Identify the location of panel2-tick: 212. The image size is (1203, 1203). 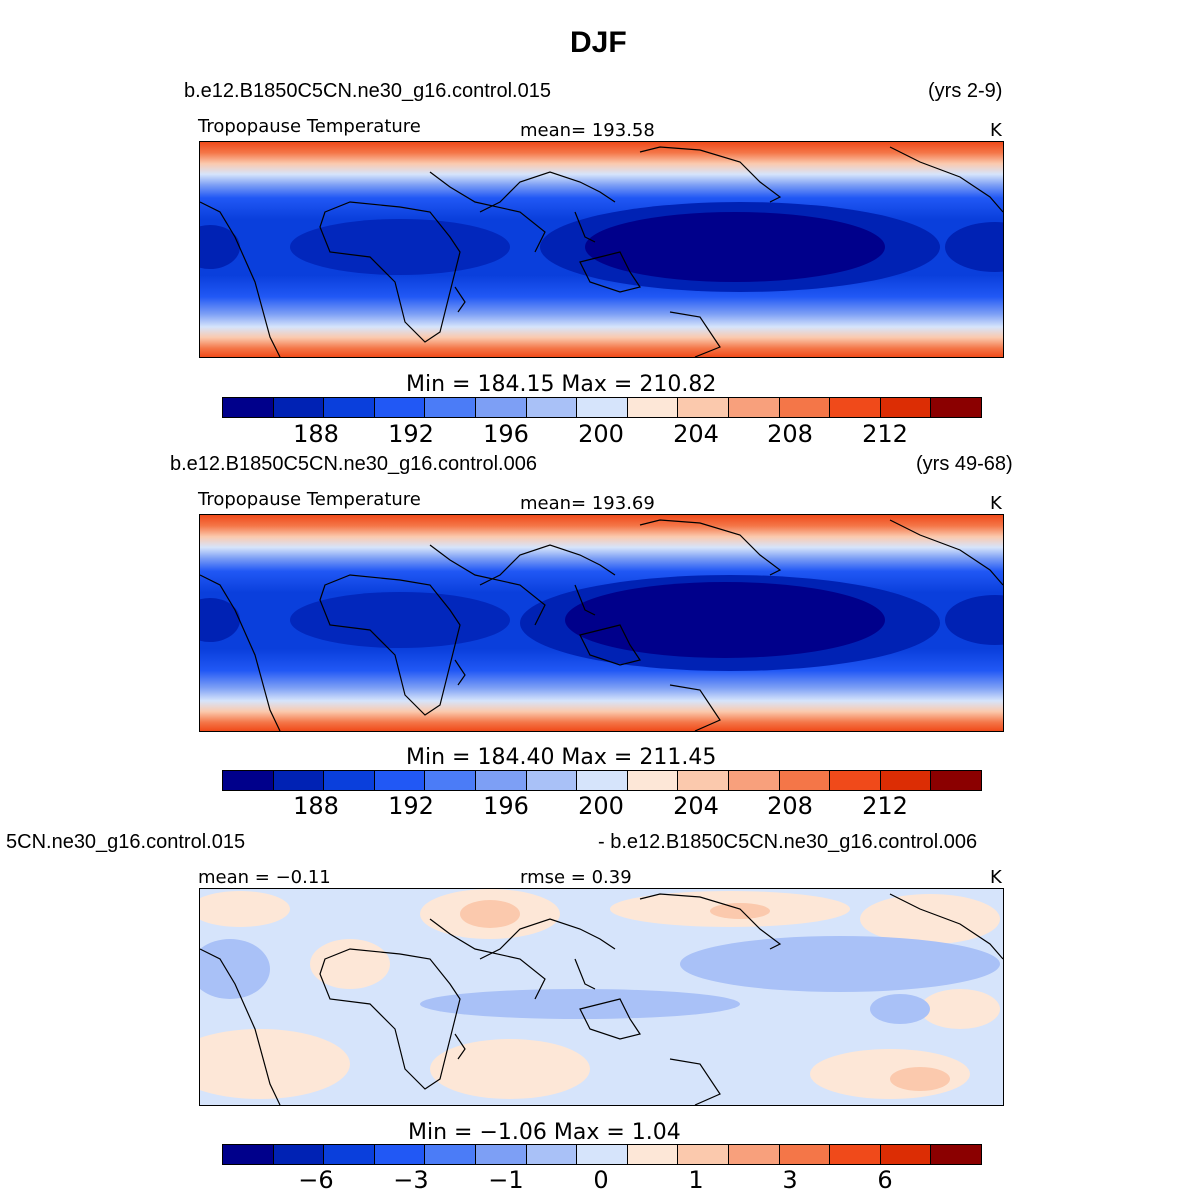
(885, 806).